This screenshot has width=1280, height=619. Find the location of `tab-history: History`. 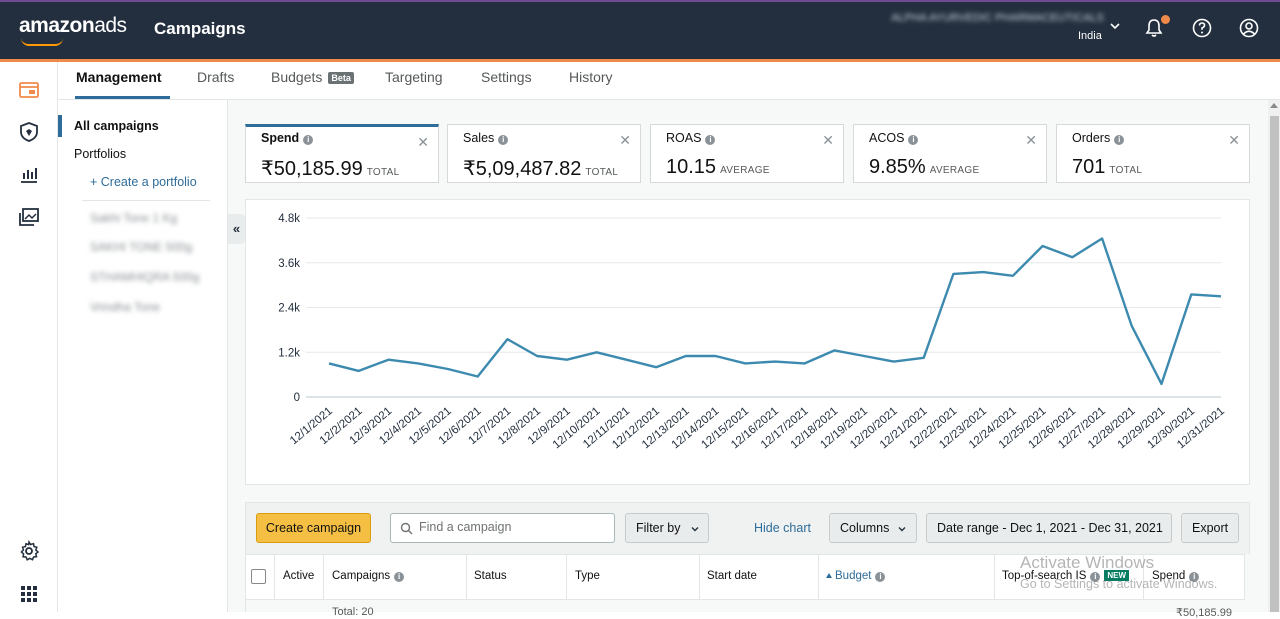

tab-history: History is located at coordinates (591, 77).